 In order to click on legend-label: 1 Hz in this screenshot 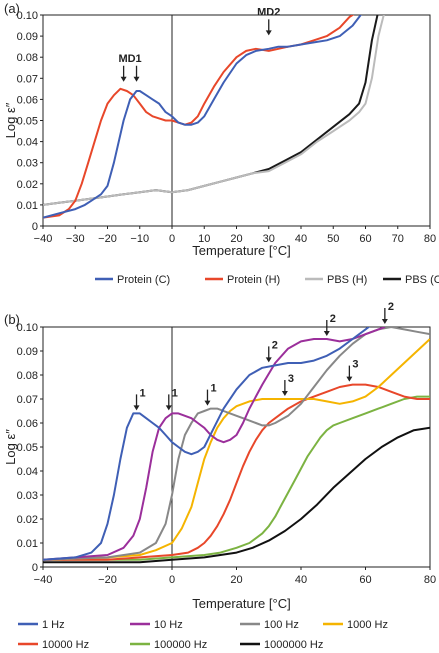, I will do `click(53, 625)`.